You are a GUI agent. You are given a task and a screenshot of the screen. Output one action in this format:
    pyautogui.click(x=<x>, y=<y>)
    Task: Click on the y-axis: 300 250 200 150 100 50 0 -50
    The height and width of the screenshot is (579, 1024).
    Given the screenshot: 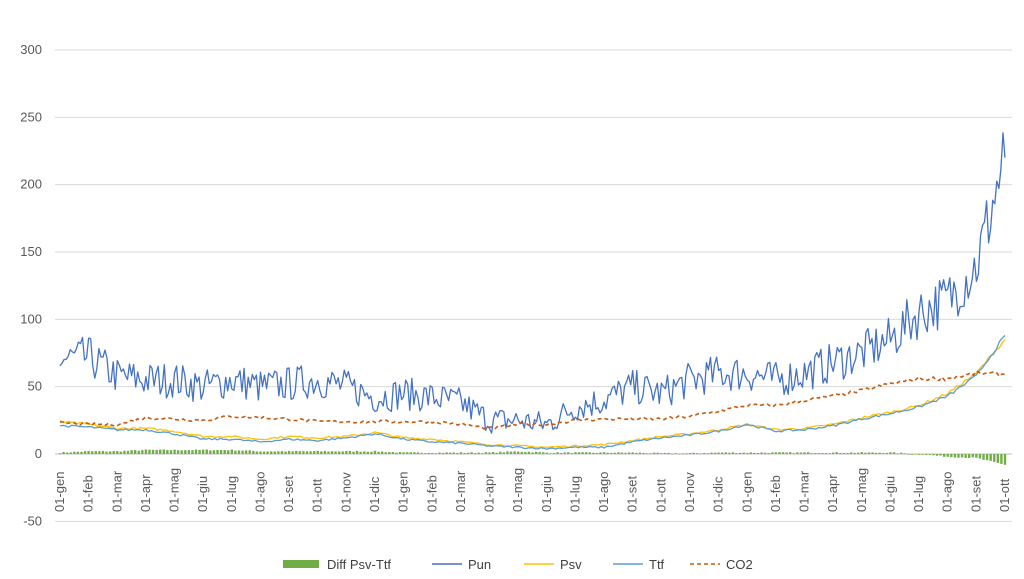 What is the action you would take?
    pyautogui.click(x=31, y=285)
    